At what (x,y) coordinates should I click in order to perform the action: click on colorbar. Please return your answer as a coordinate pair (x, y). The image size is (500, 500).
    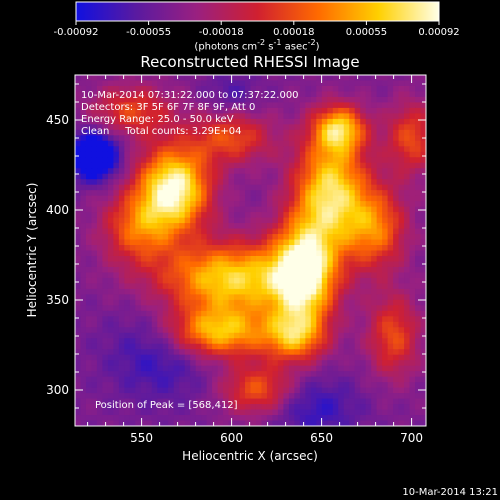
    Looking at the image, I should click on (257, 11).